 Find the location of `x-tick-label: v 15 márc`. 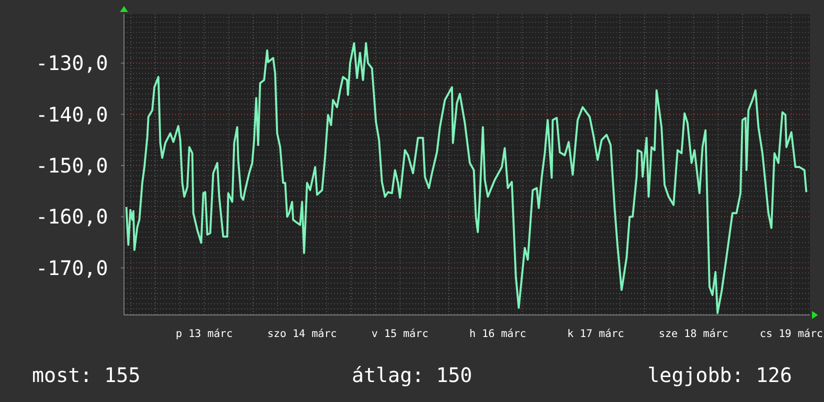

x-tick-label: v 15 márc is located at coordinates (400, 334).